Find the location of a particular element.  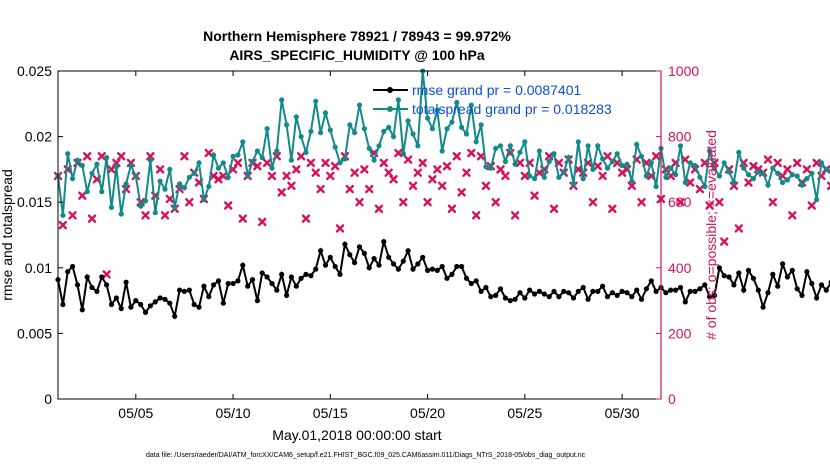

x-tick-label: 05/30 is located at coordinates (622, 413).